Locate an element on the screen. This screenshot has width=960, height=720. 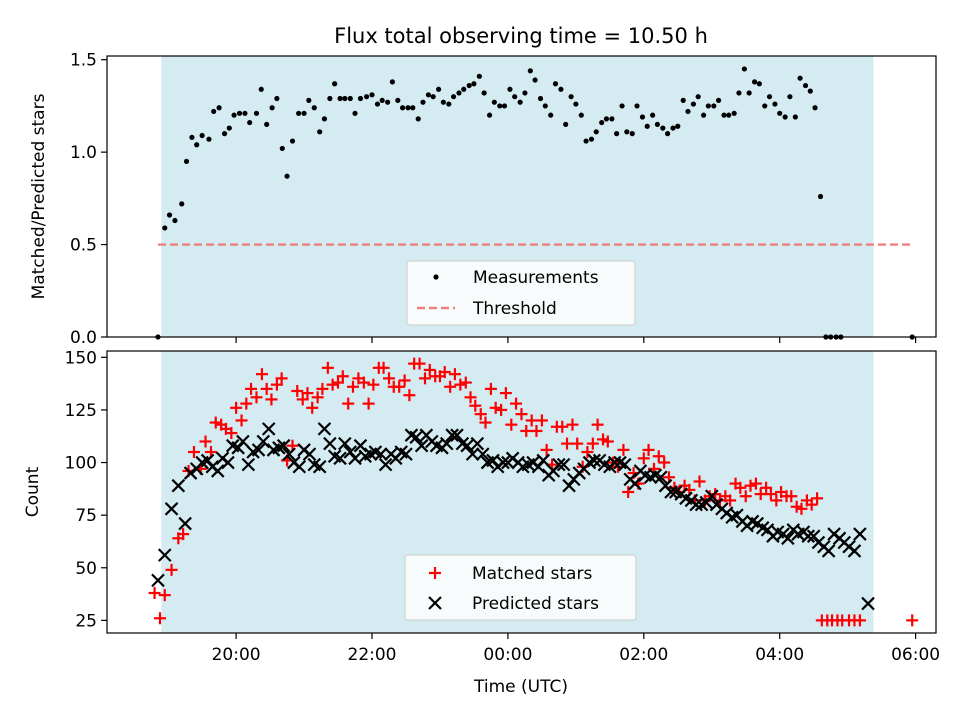
ratio-x-ticks is located at coordinates (576, 340).